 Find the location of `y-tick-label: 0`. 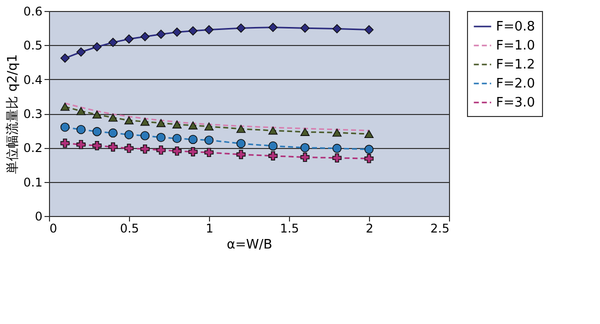

y-tick-label: 0 is located at coordinates (38, 217).